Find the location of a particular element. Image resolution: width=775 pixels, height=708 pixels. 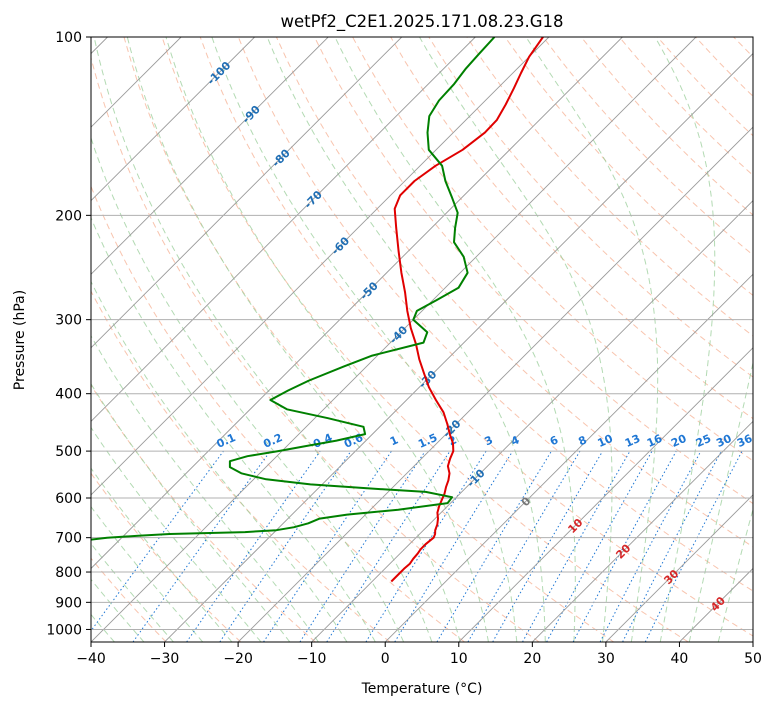

y-tick-label: 900 is located at coordinates (68, 603).